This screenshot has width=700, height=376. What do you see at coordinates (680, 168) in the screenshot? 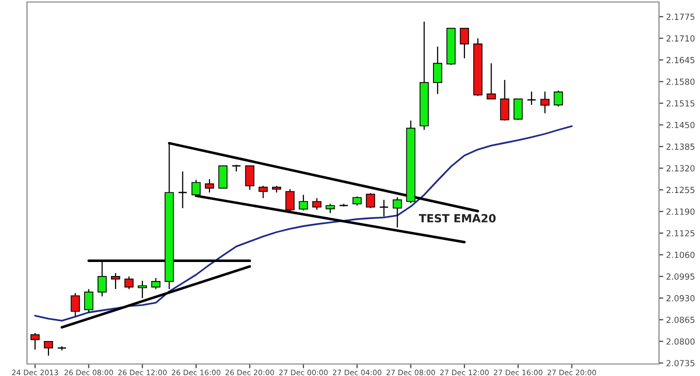
I see `y-tick-label: 2.1320` at bounding box center [680, 168].